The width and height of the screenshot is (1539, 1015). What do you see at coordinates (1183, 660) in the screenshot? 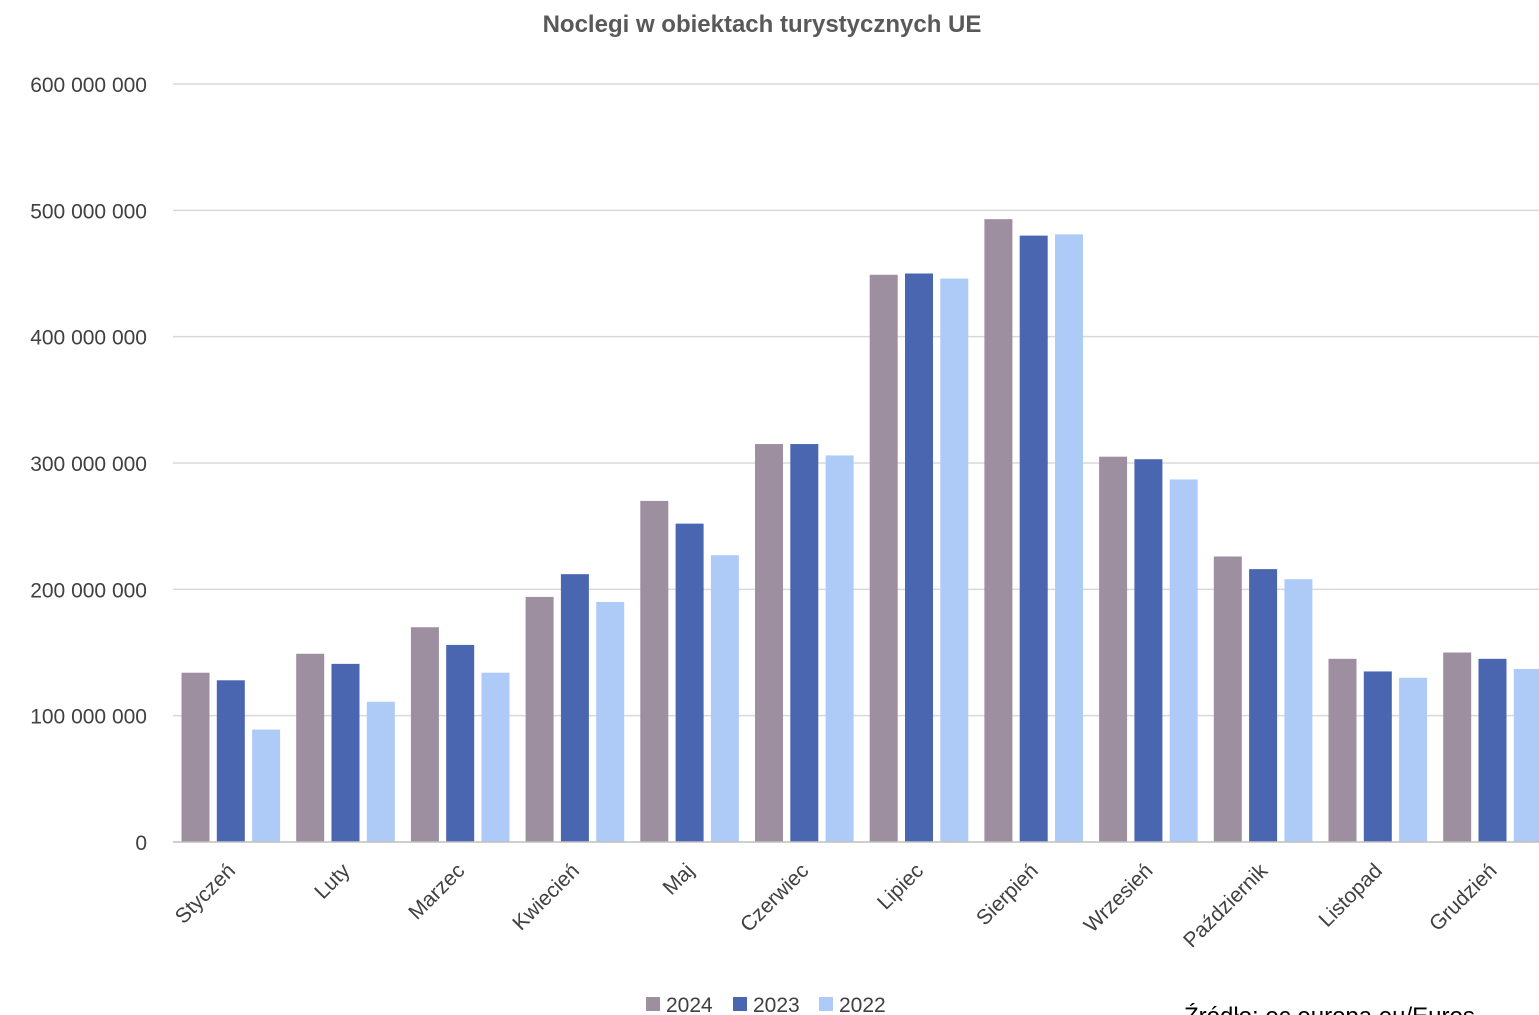
I see `bar-2022-Wrzesień` at bounding box center [1183, 660].